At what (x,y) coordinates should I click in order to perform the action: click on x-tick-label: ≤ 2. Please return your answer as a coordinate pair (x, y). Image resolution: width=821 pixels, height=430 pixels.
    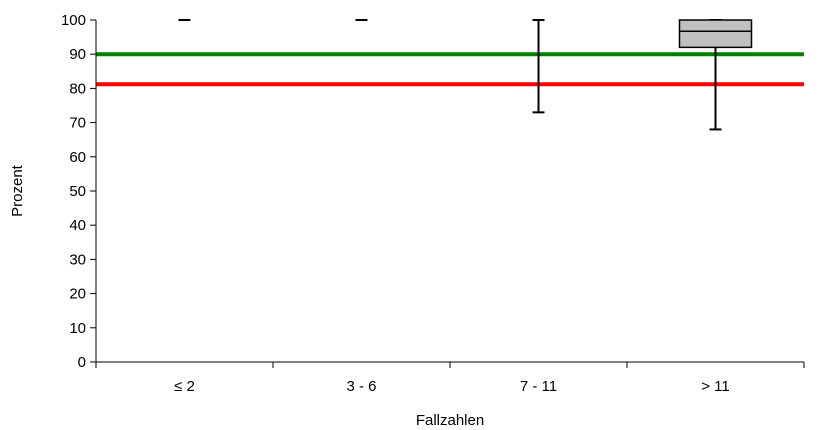
    Looking at the image, I should click on (184, 386).